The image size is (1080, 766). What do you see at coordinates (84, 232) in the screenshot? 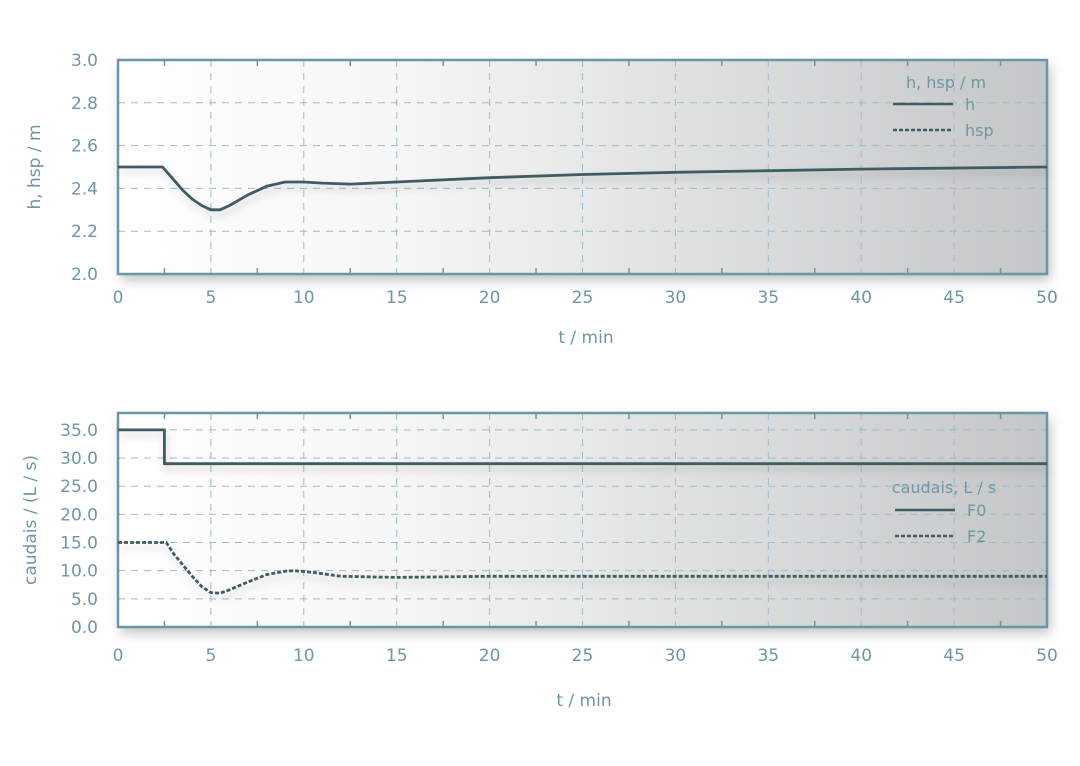
I see `y-tick-label: 2.2` at bounding box center [84, 232].